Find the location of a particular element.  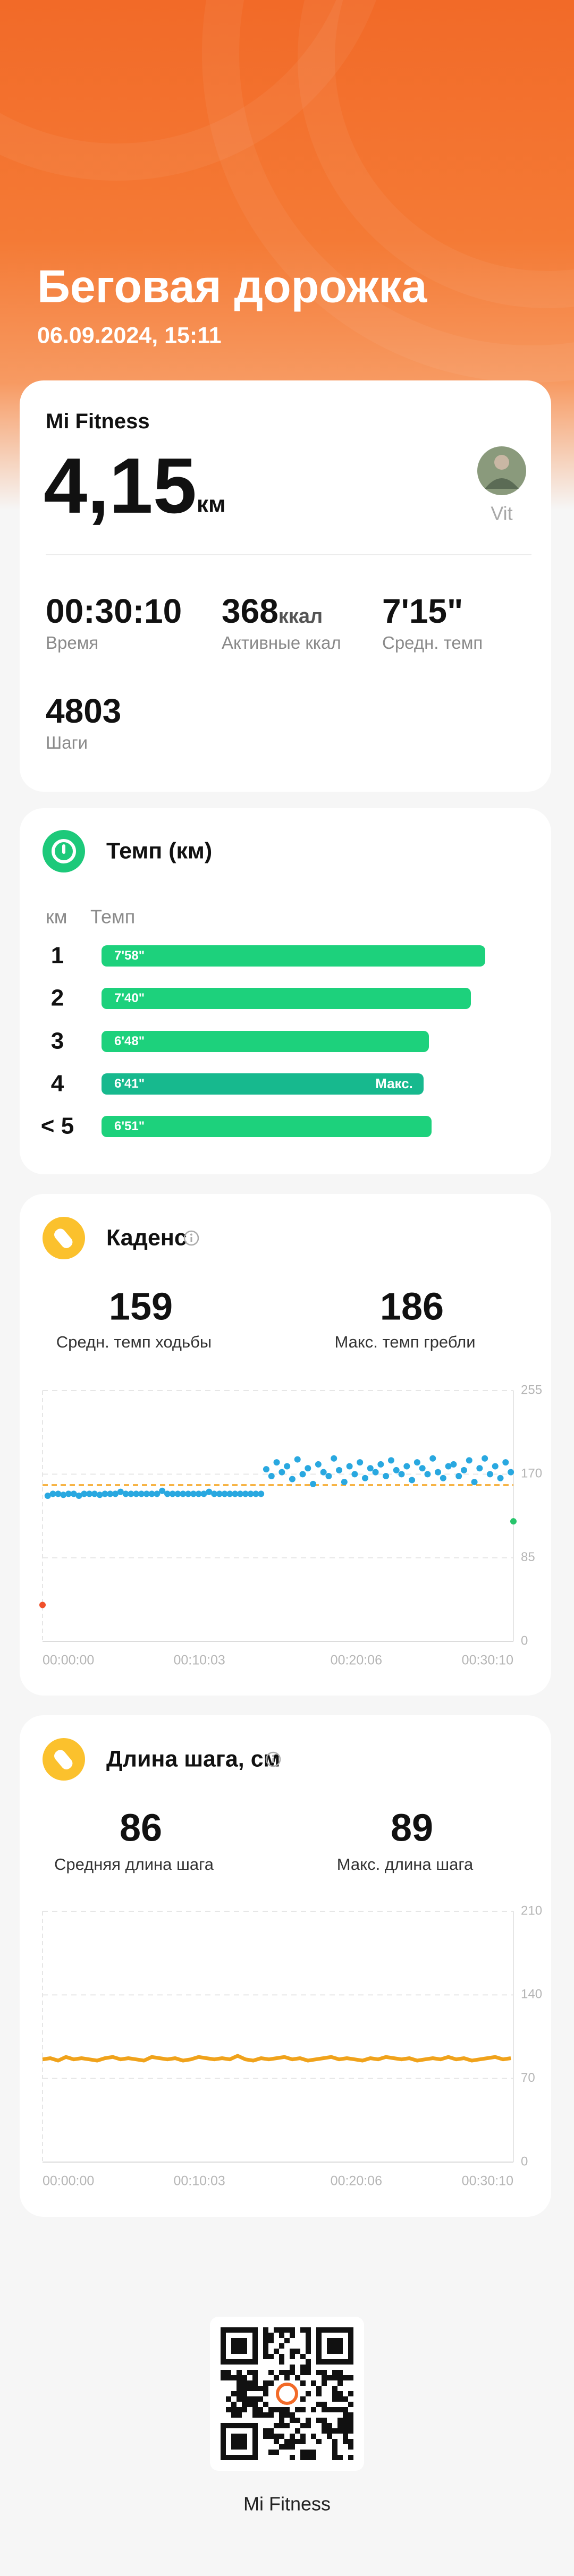

y-tick-label: 85 is located at coordinates (528, 1557).